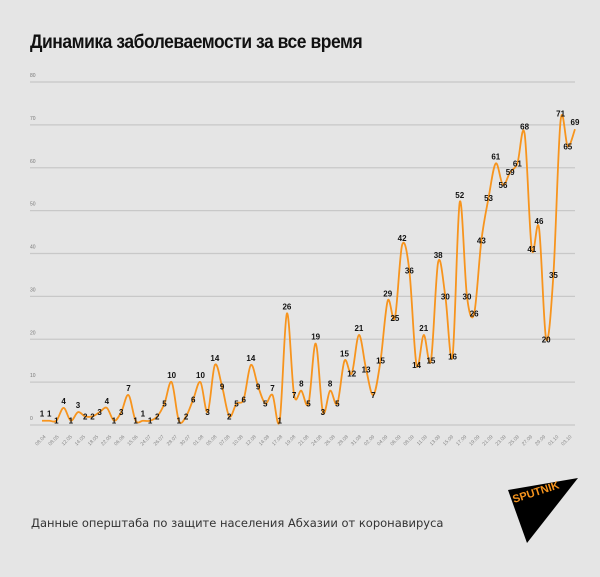  What do you see at coordinates (369, 440) in the screenshot?
I see `x-tick-label: 02.09` at bounding box center [369, 440].